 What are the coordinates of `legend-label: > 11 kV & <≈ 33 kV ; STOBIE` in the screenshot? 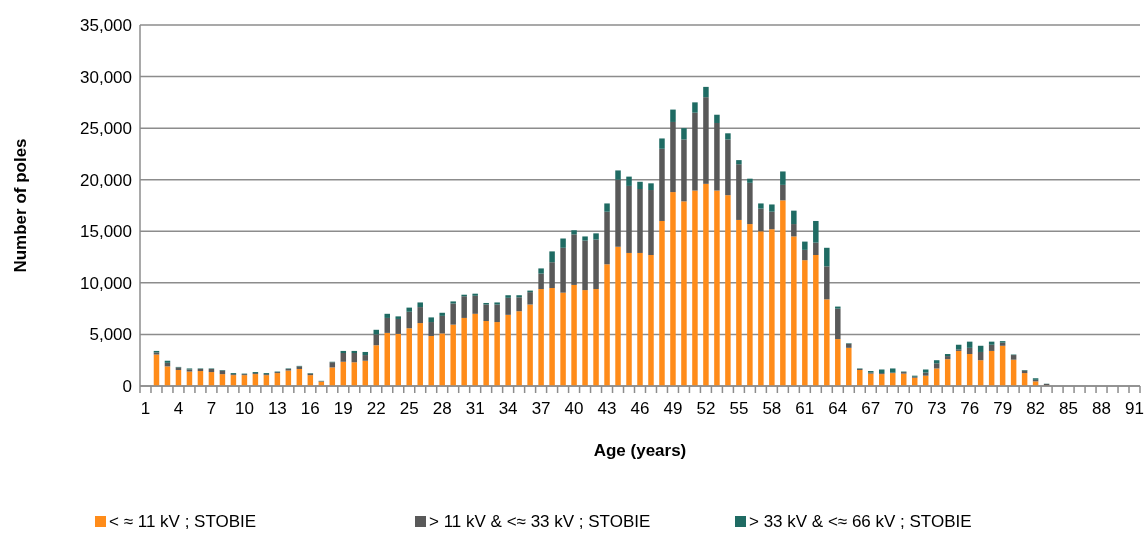 It's located at (540, 521).